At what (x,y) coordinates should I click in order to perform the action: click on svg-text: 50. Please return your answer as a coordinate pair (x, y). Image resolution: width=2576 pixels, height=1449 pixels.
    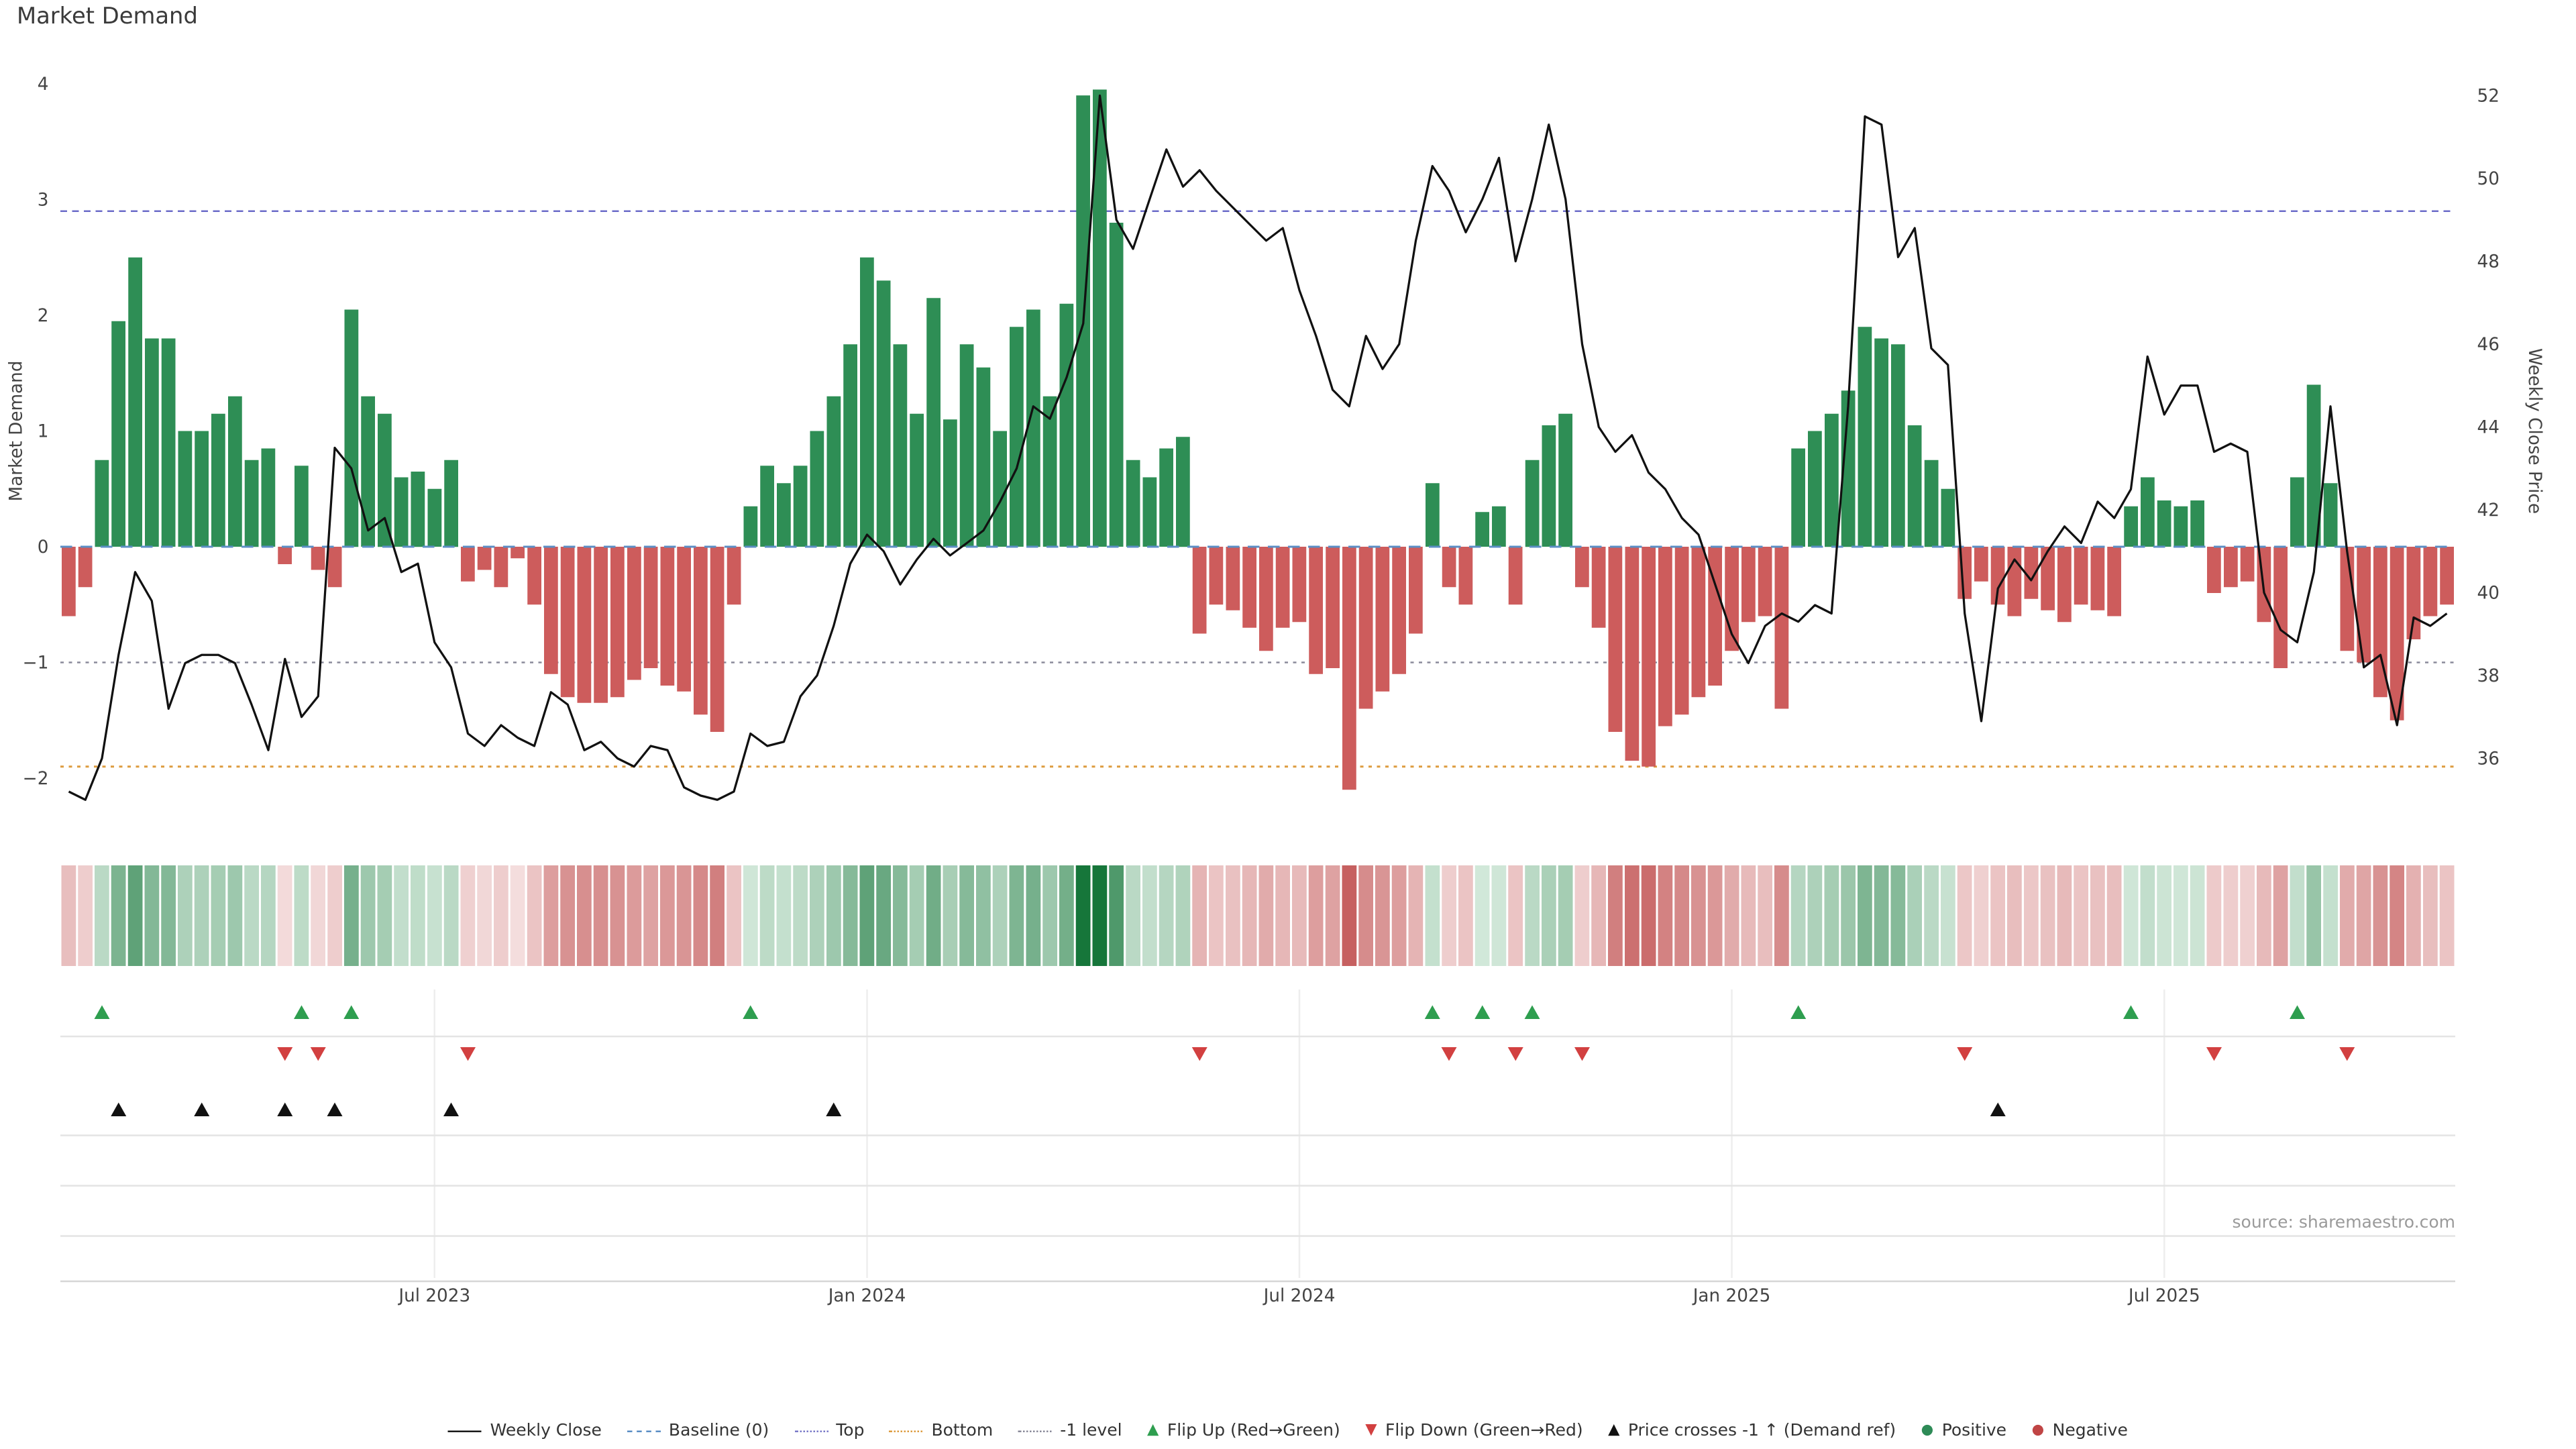
    Looking at the image, I should click on (2488, 179).